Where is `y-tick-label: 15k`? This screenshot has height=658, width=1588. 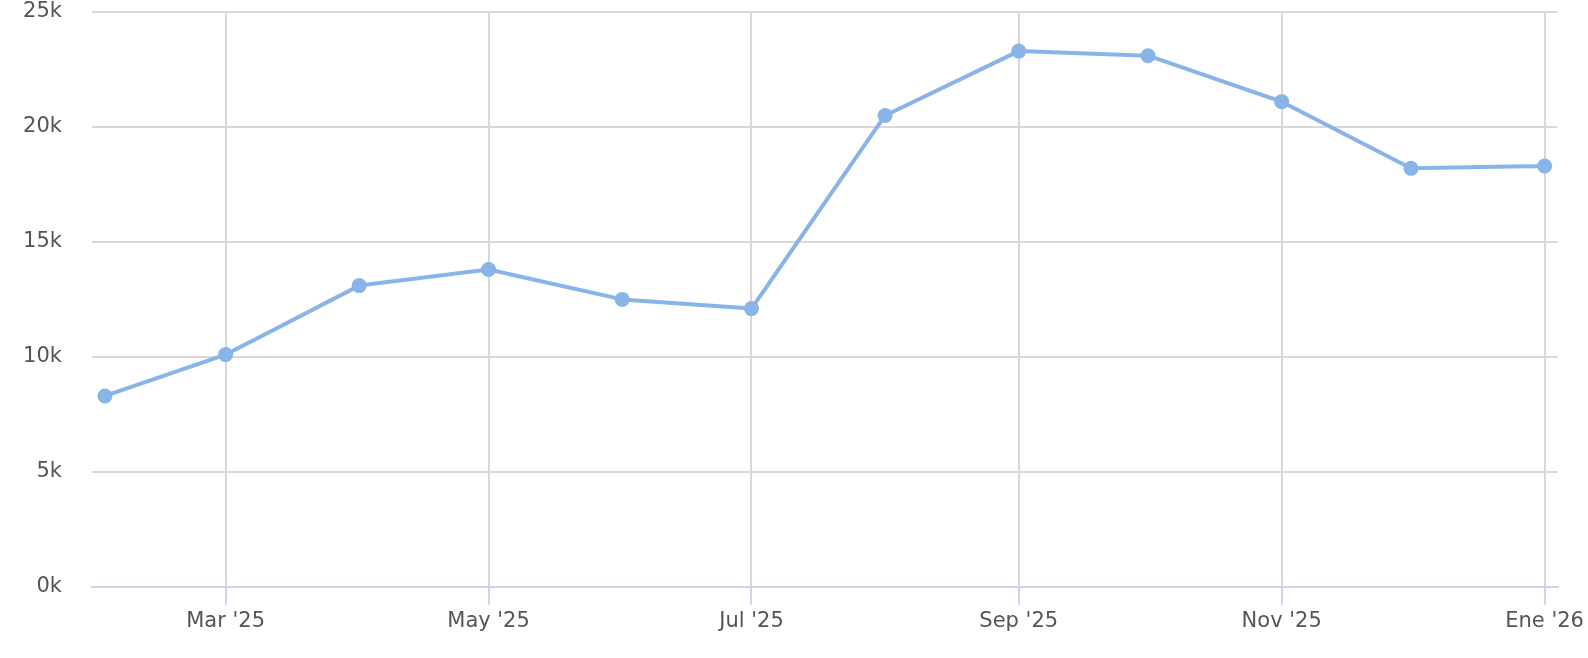
y-tick-label: 15k is located at coordinates (43, 240).